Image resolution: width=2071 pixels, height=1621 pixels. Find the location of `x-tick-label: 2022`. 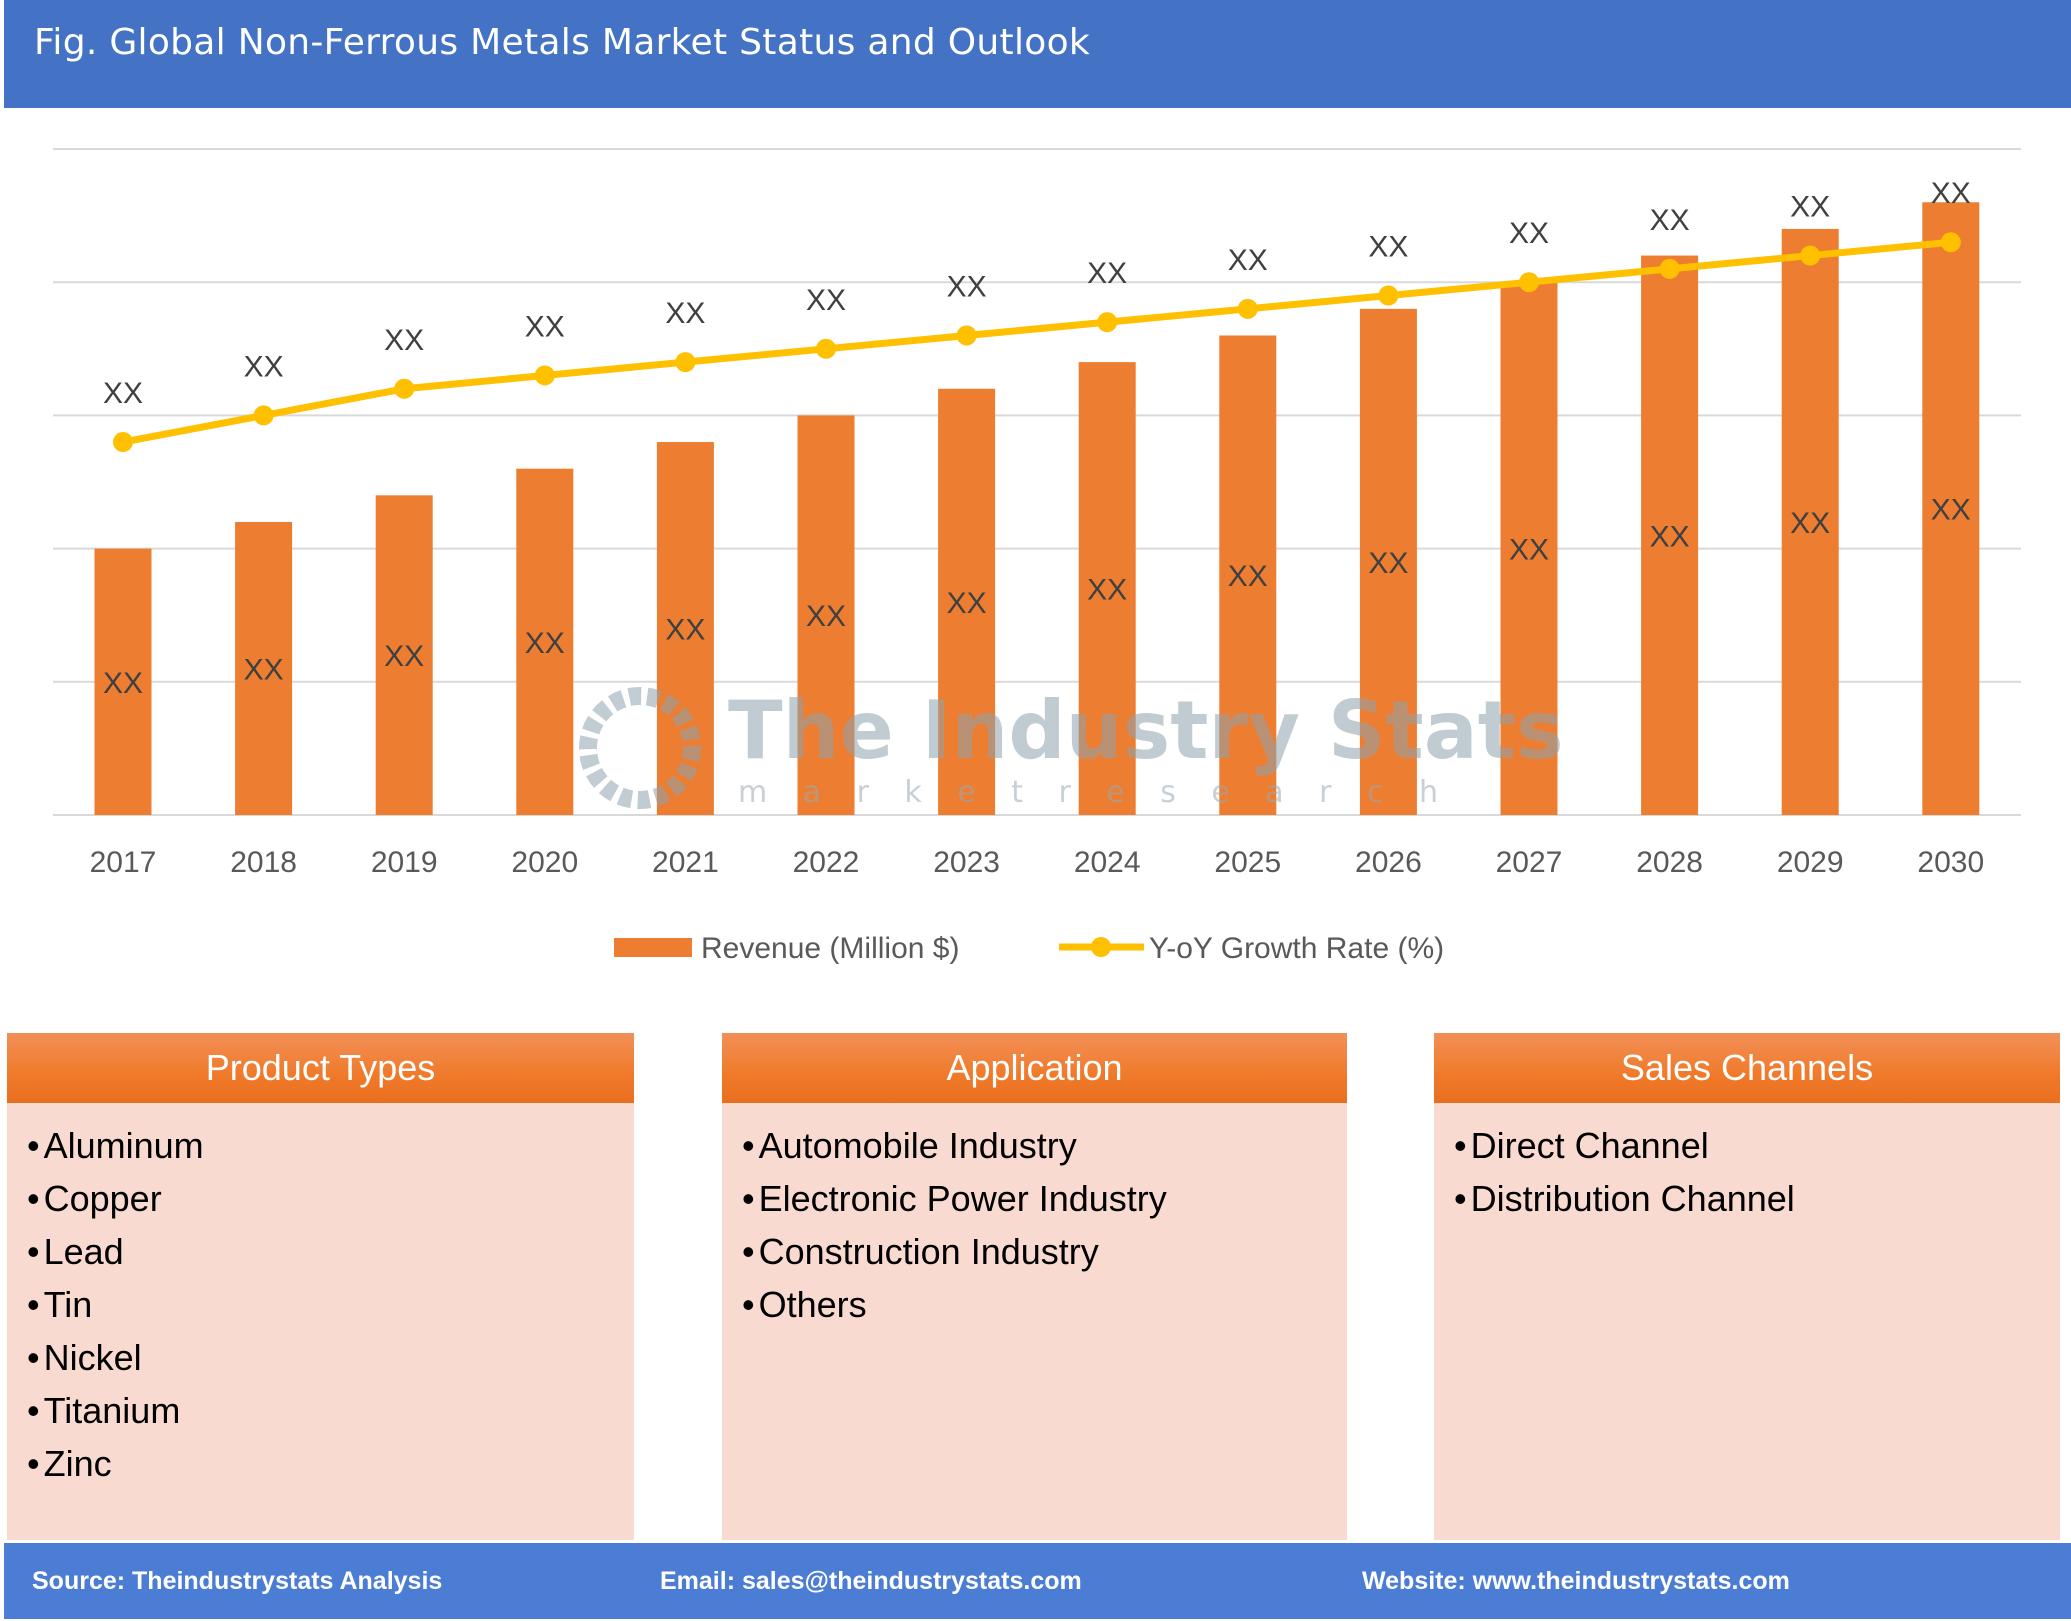

x-tick-label: 2022 is located at coordinates (826, 862).